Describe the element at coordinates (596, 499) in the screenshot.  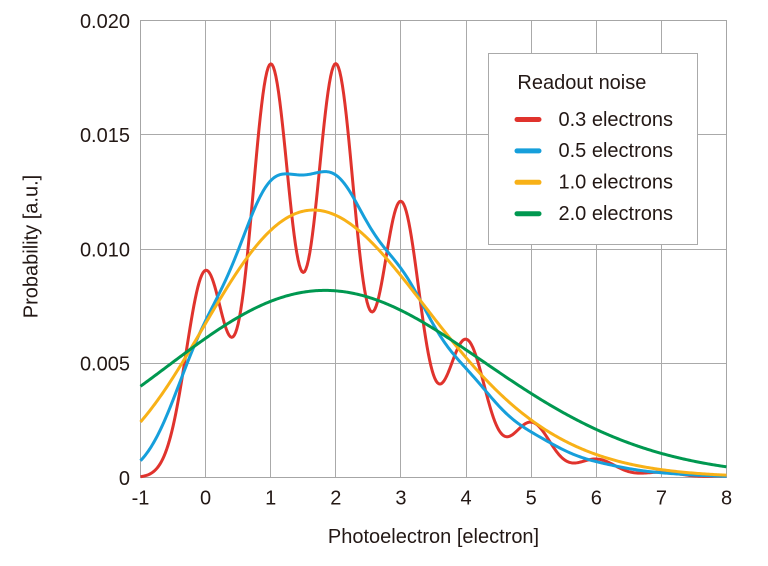
I see `svg-text: 6` at that location.